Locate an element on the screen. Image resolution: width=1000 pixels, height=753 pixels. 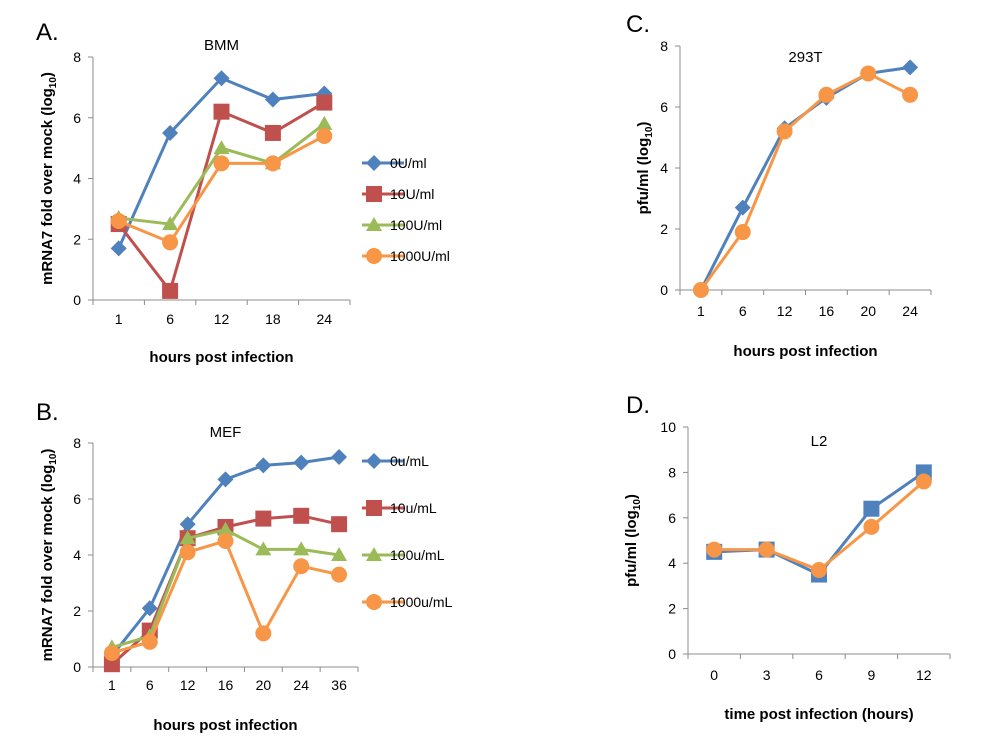
panel-letter: D. is located at coordinates (638, 405).